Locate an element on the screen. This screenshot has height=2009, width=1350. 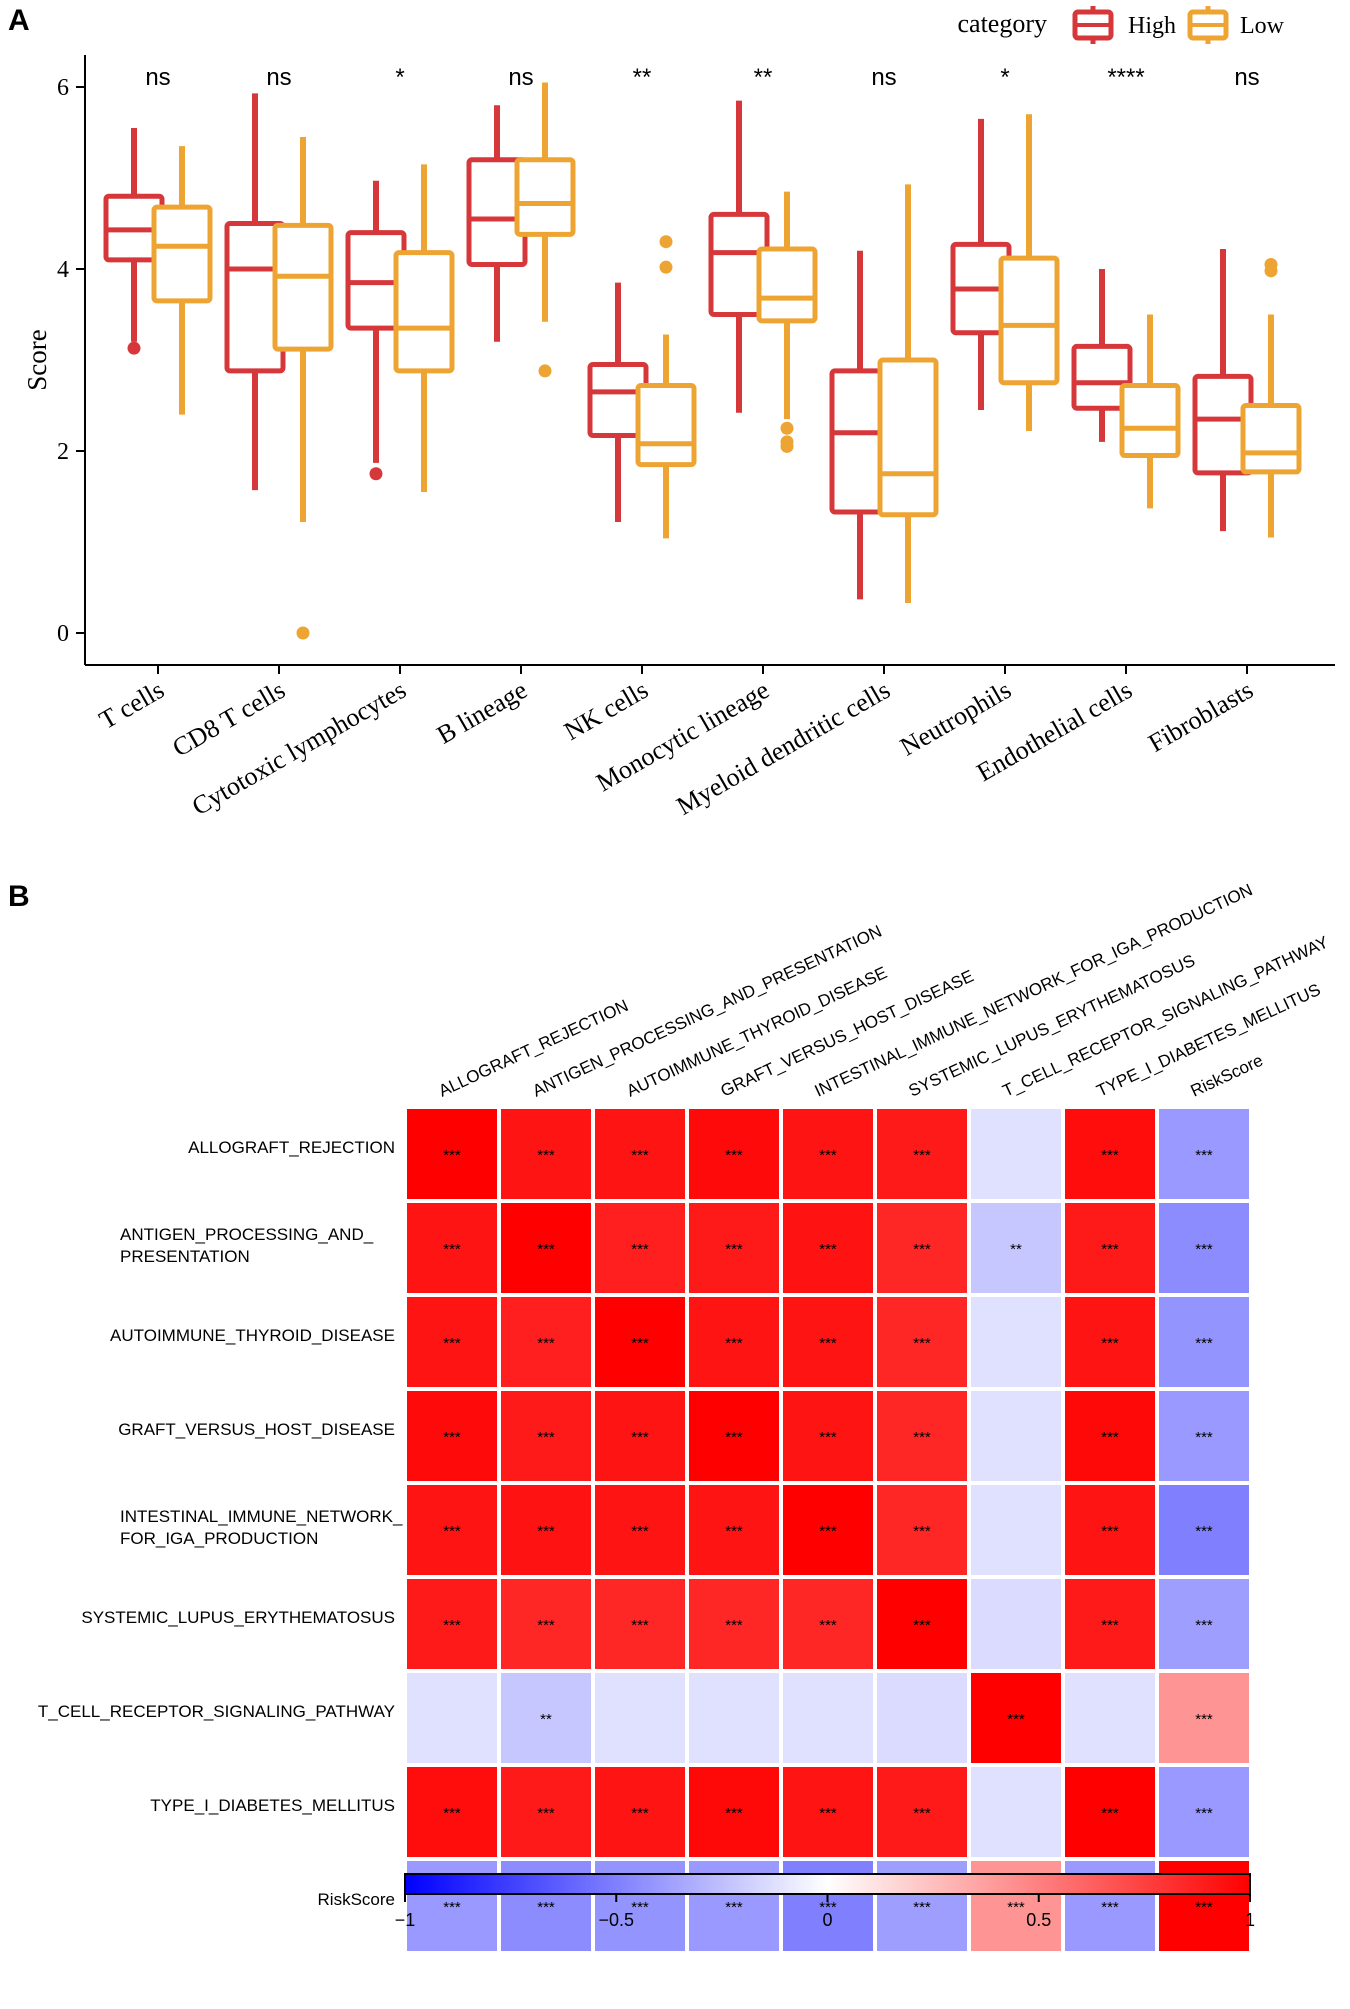
x-tick-label: T cells is located at coordinates (131, 705).